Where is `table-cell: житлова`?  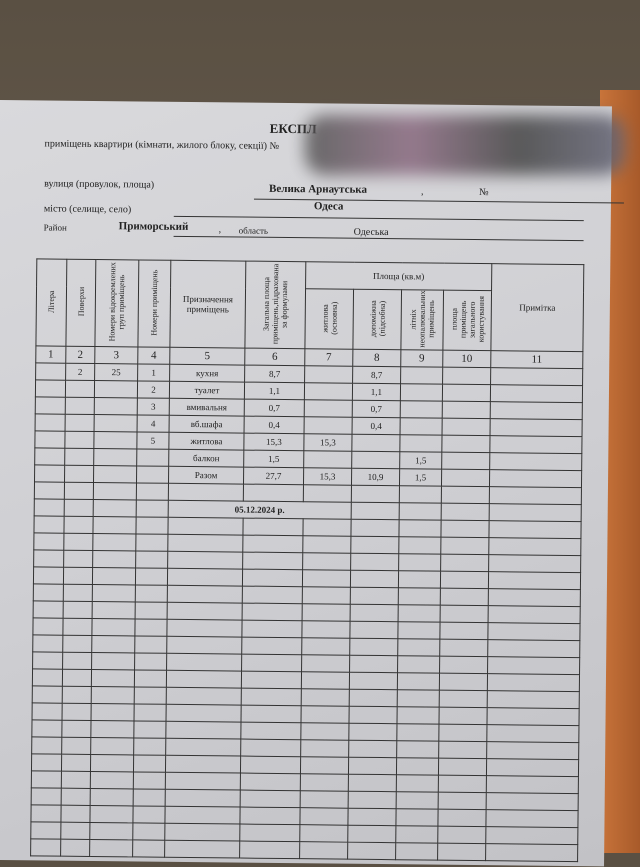 table-cell: житлова is located at coordinates (206, 441).